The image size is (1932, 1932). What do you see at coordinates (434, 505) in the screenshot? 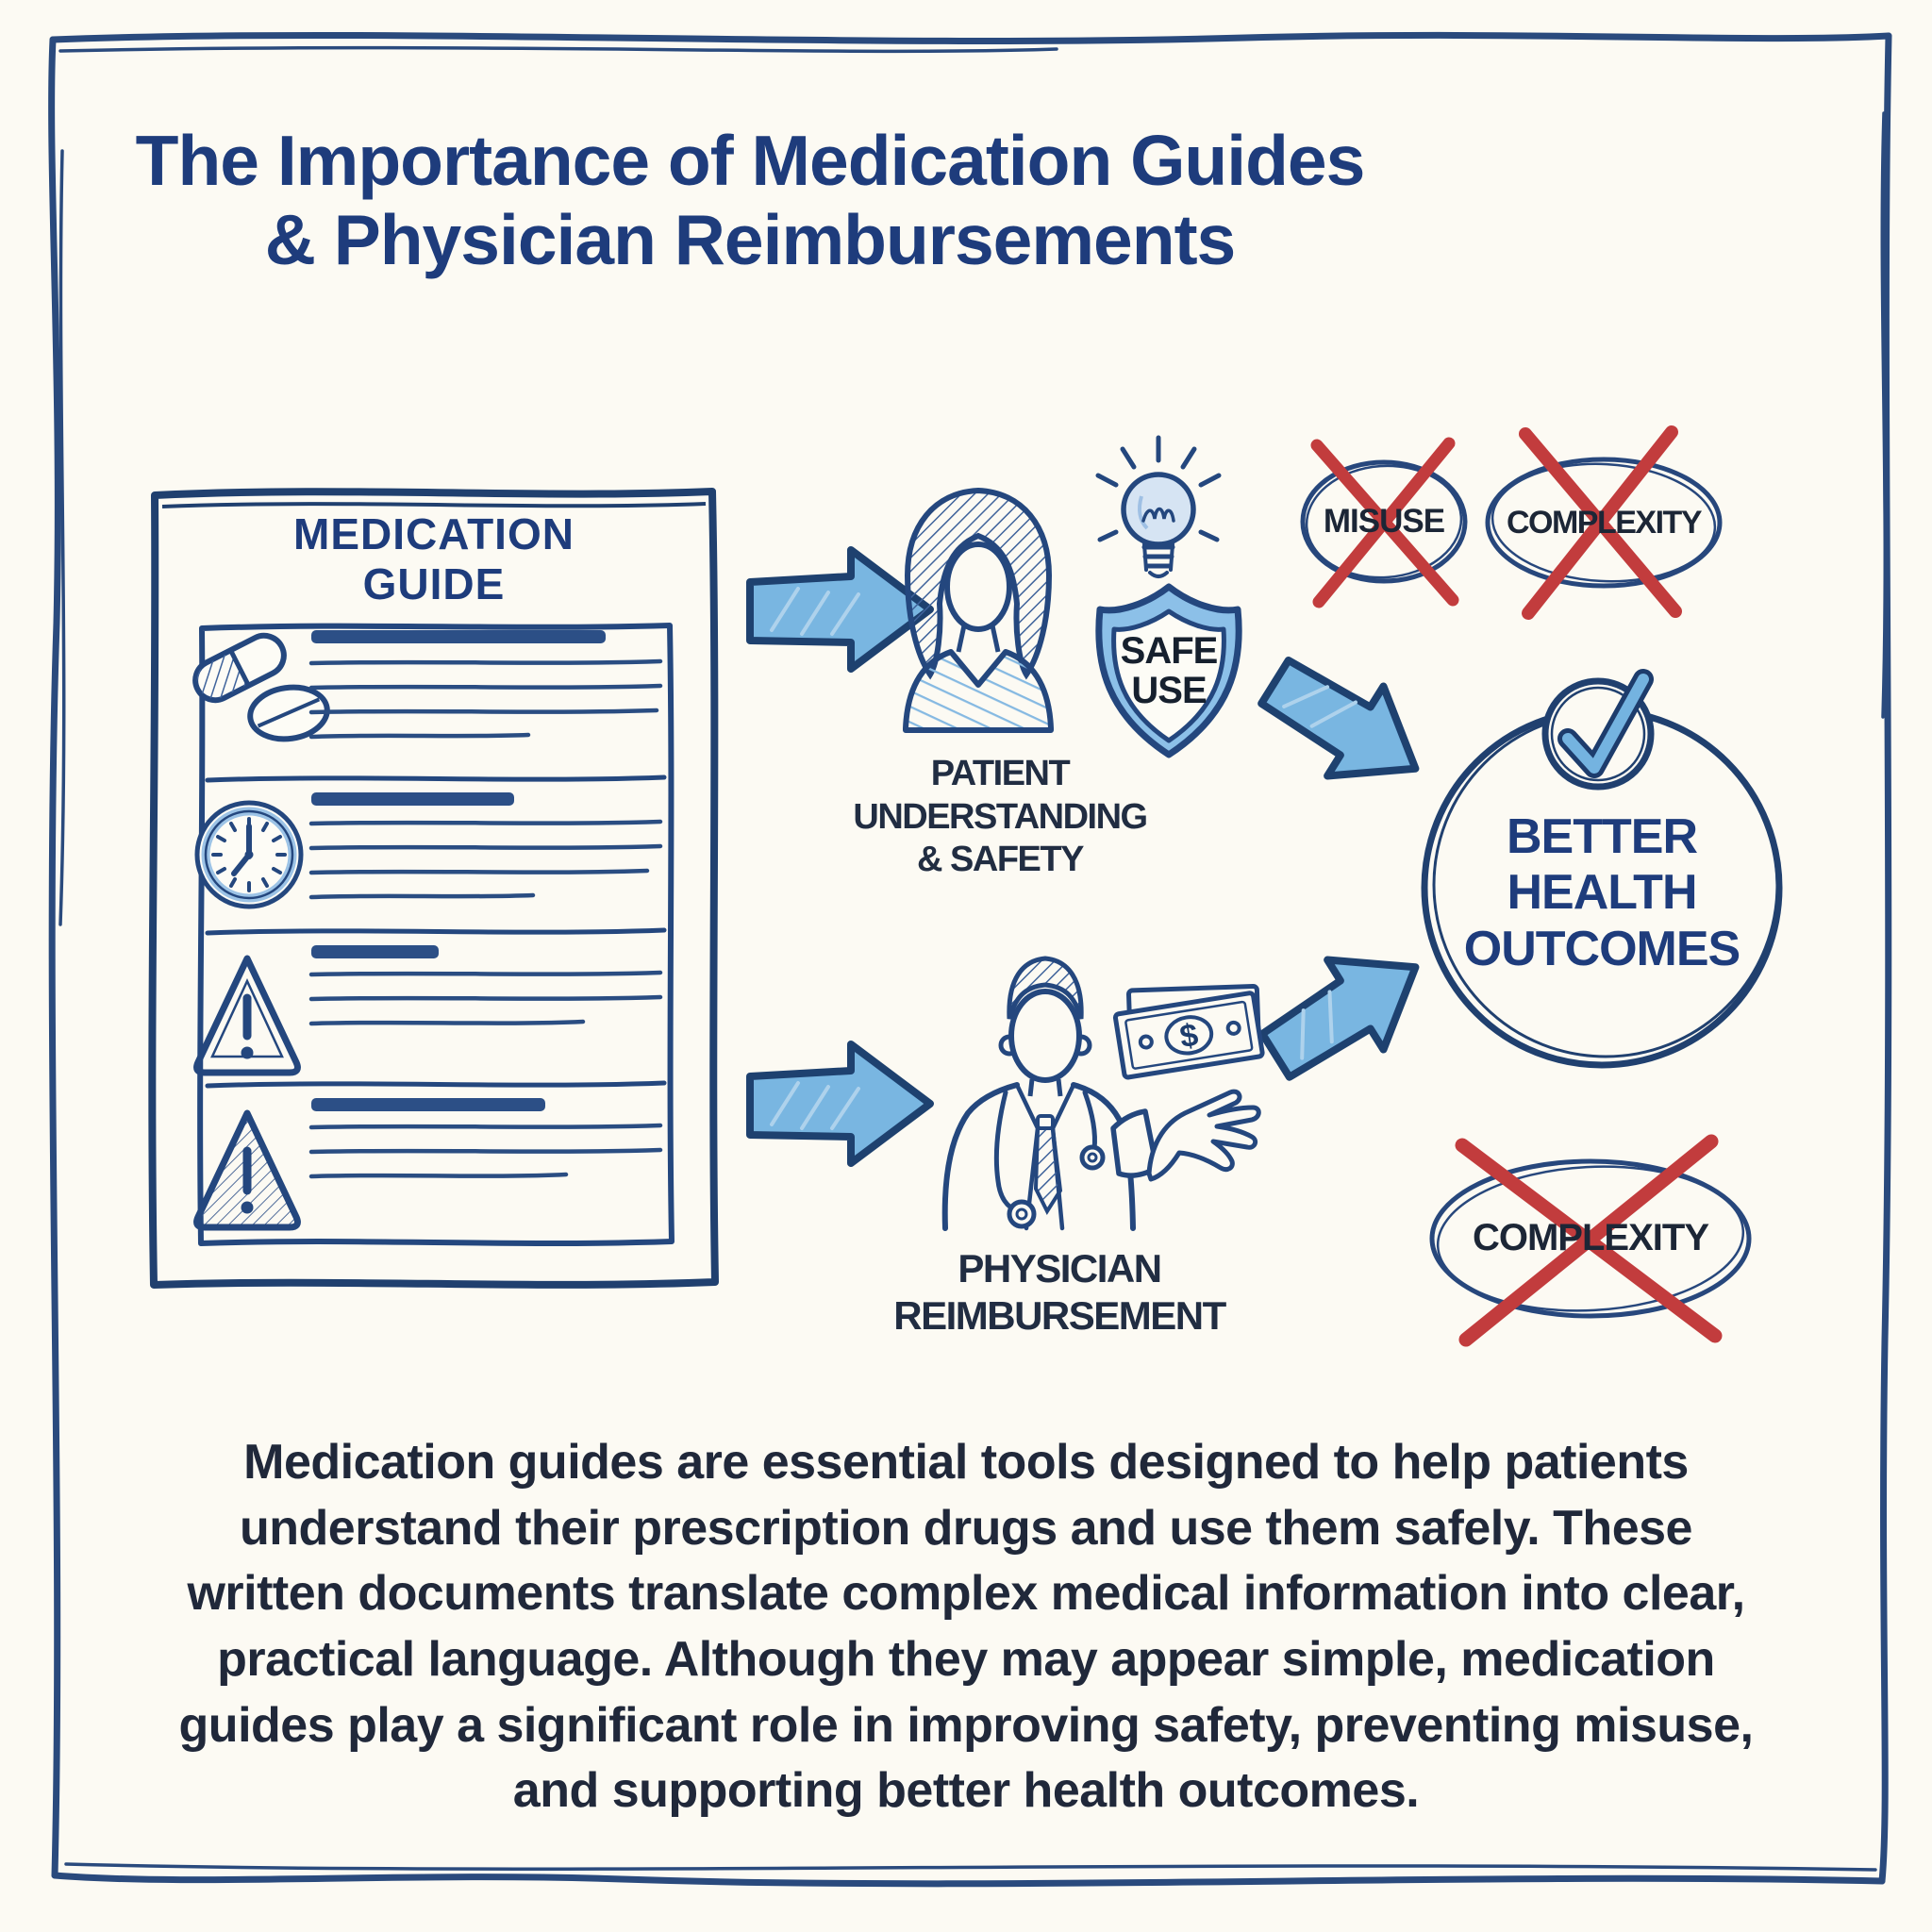
I see `document-sketch-line` at bounding box center [434, 505].